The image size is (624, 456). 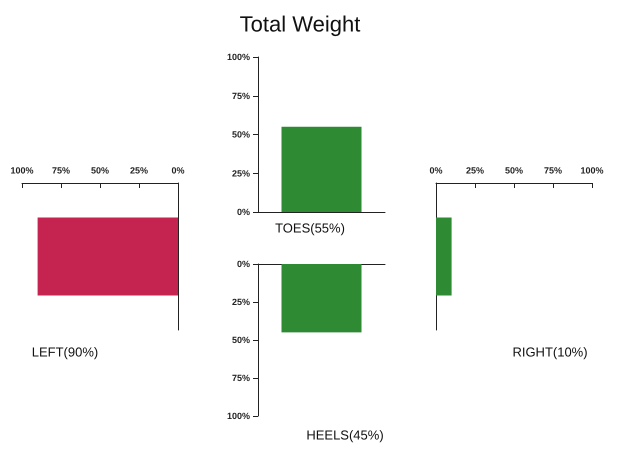 What do you see at coordinates (345, 435) in the screenshot?
I see `x-axis-title: HEELS(45%)` at bounding box center [345, 435].